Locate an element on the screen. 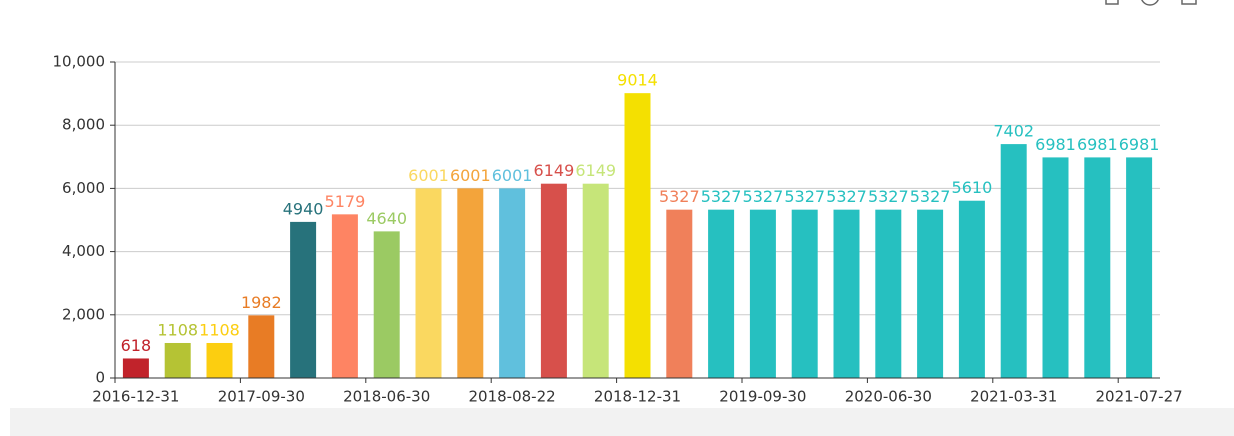 The width and height of the screenshot is (1234, 436). y-tick-label: 8,000 is located at coordinates (83, 125).